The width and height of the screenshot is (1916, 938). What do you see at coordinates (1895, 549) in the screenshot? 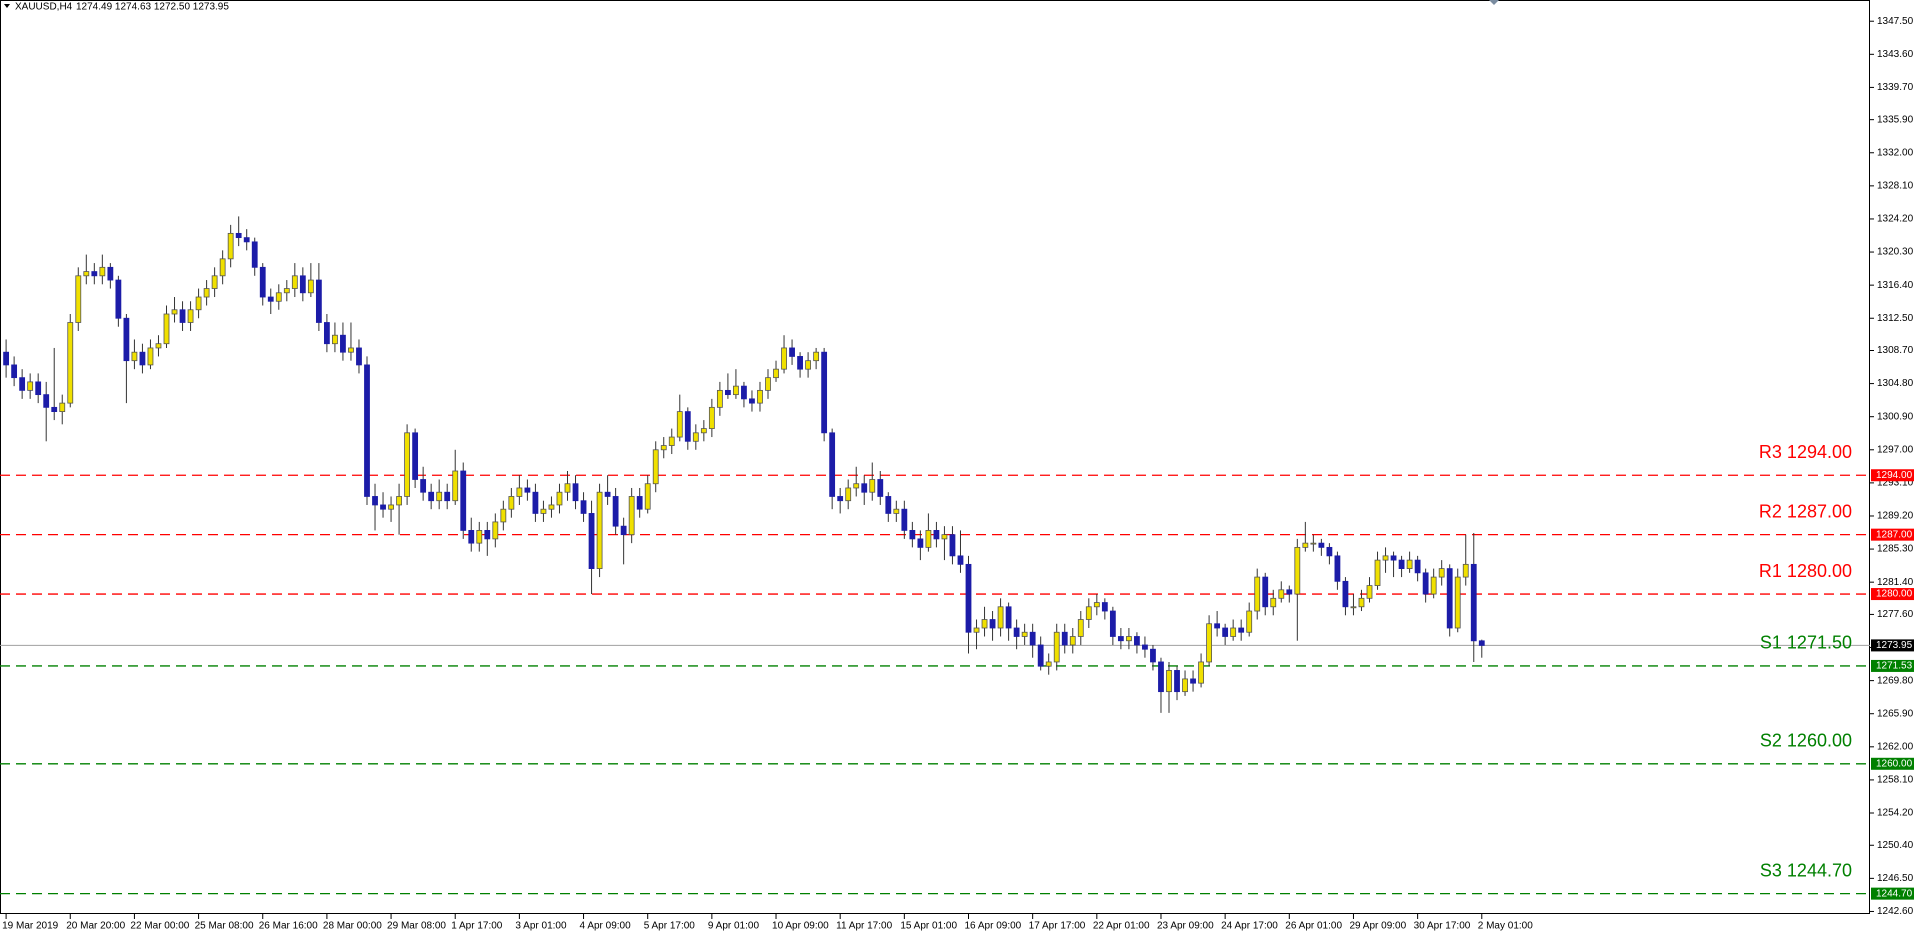
I see `y-tick-label: 1285.30` at bounding box center [1895, 549].